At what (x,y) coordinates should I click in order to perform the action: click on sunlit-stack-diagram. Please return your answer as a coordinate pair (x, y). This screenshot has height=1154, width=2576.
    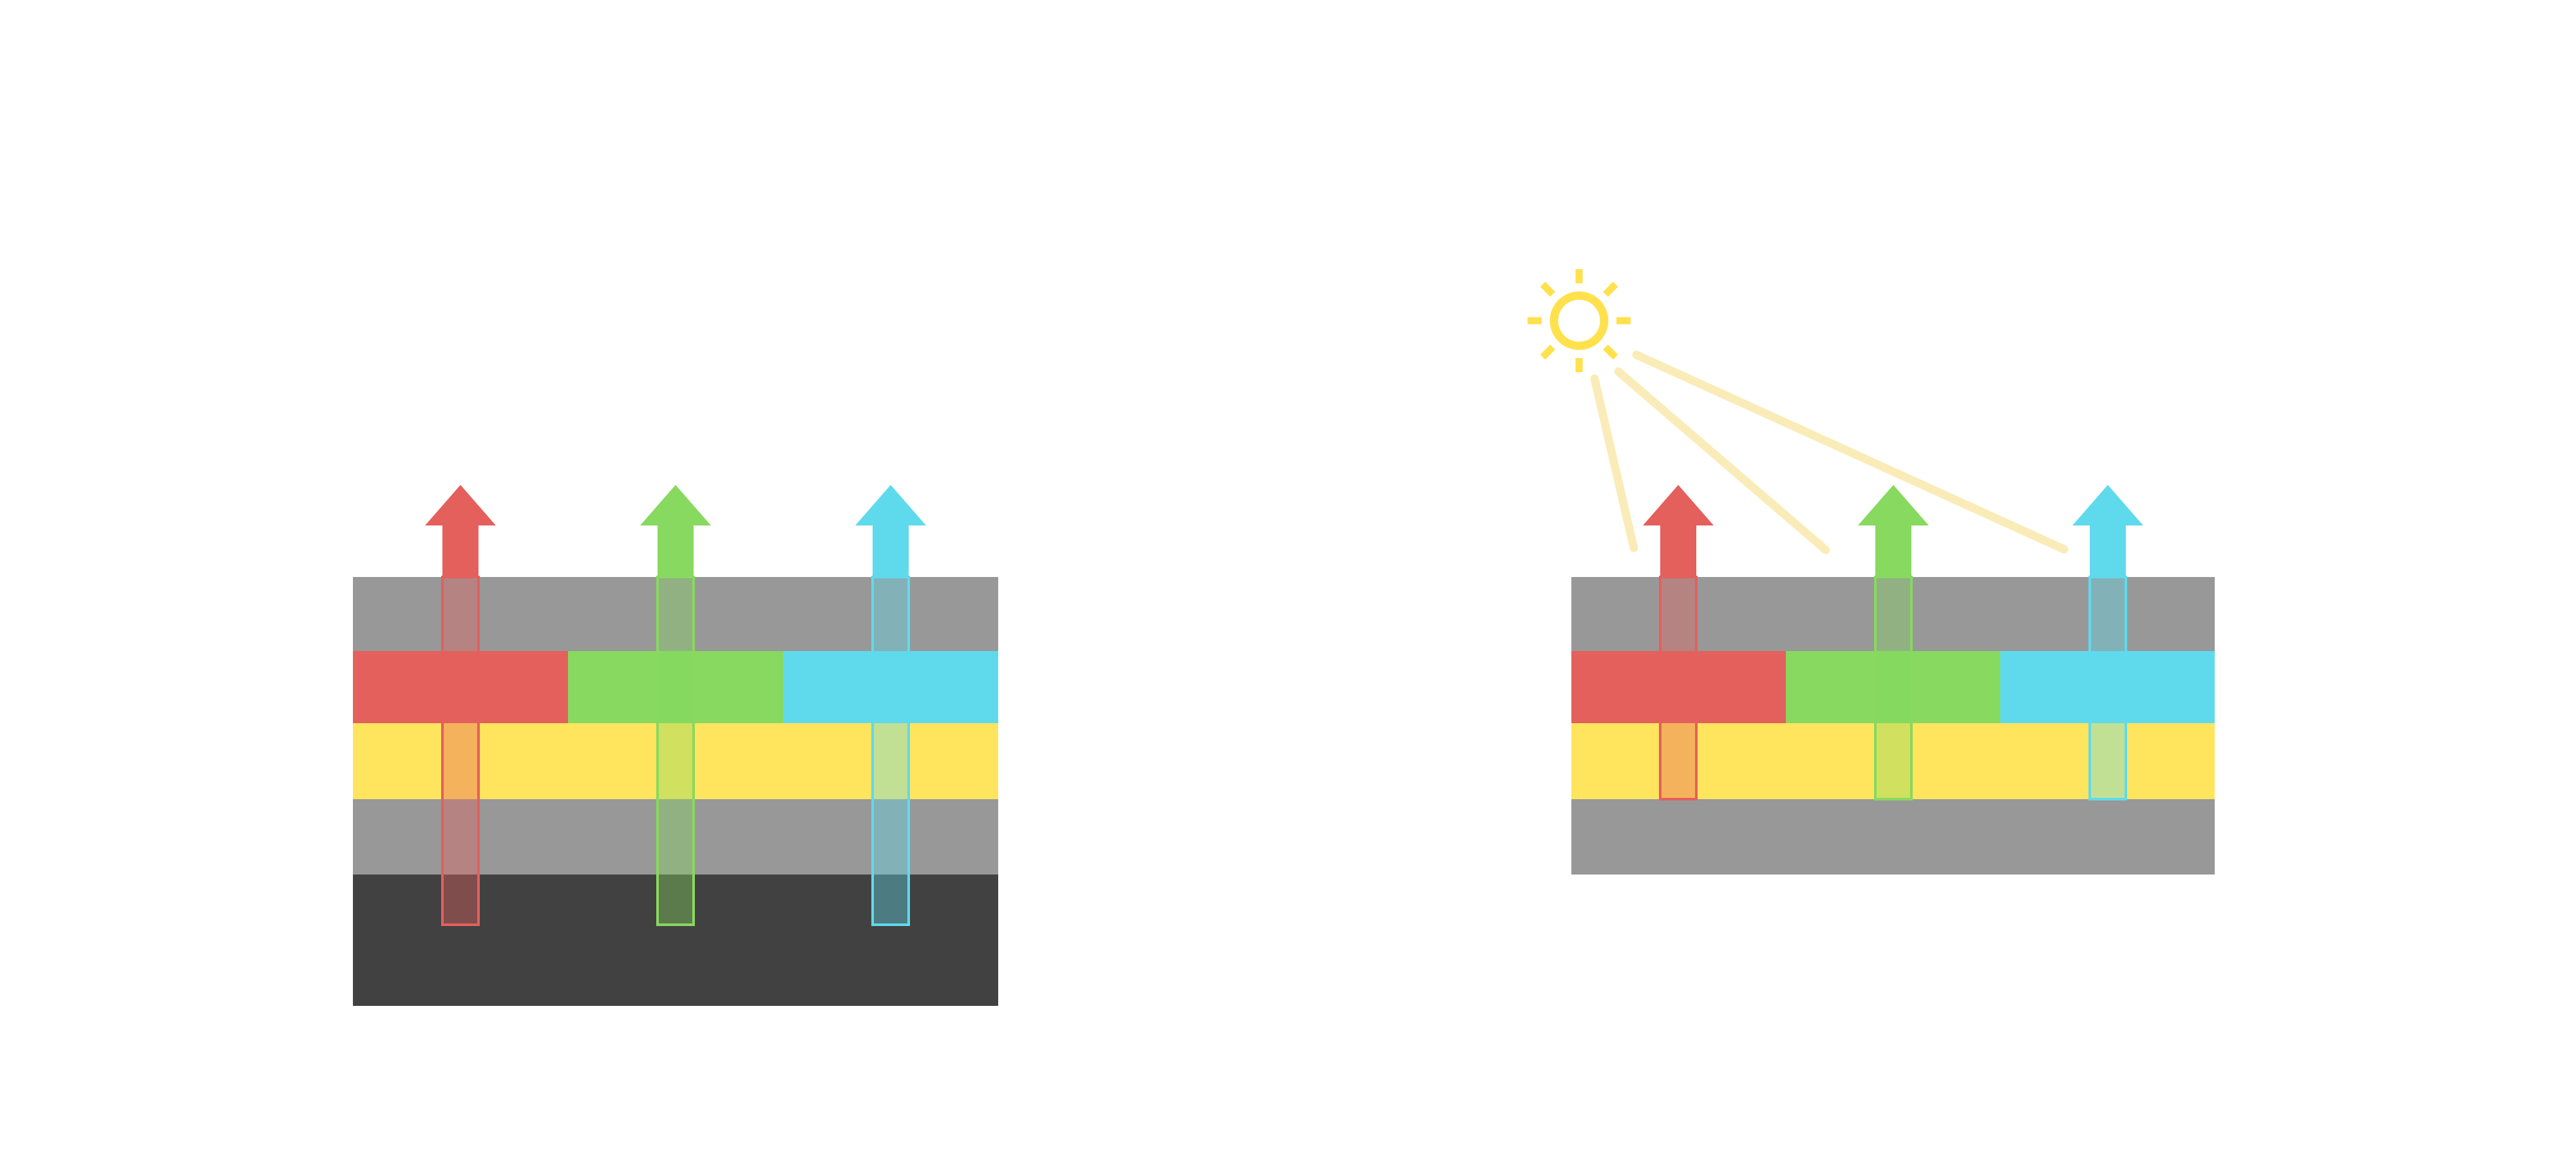
    Looking at the image, I should click on (1871, 572).